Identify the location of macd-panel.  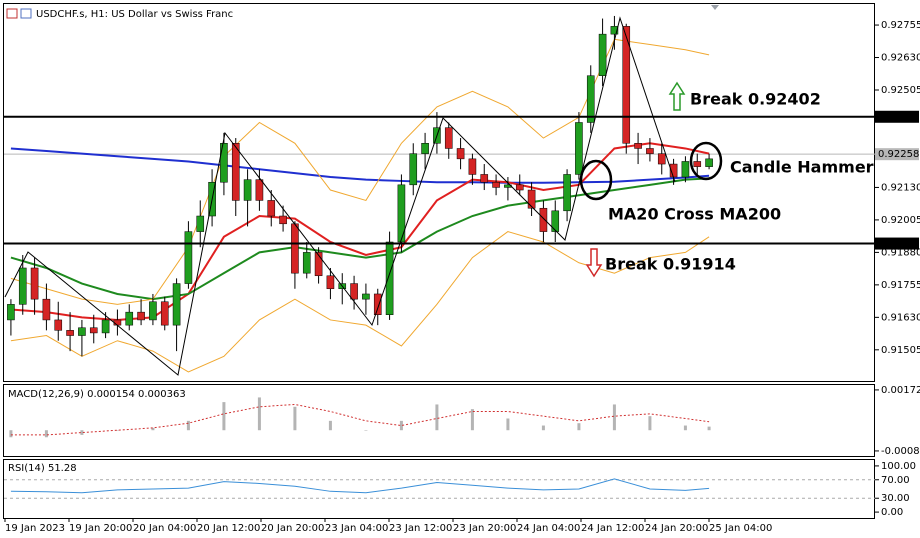
(439, 420).